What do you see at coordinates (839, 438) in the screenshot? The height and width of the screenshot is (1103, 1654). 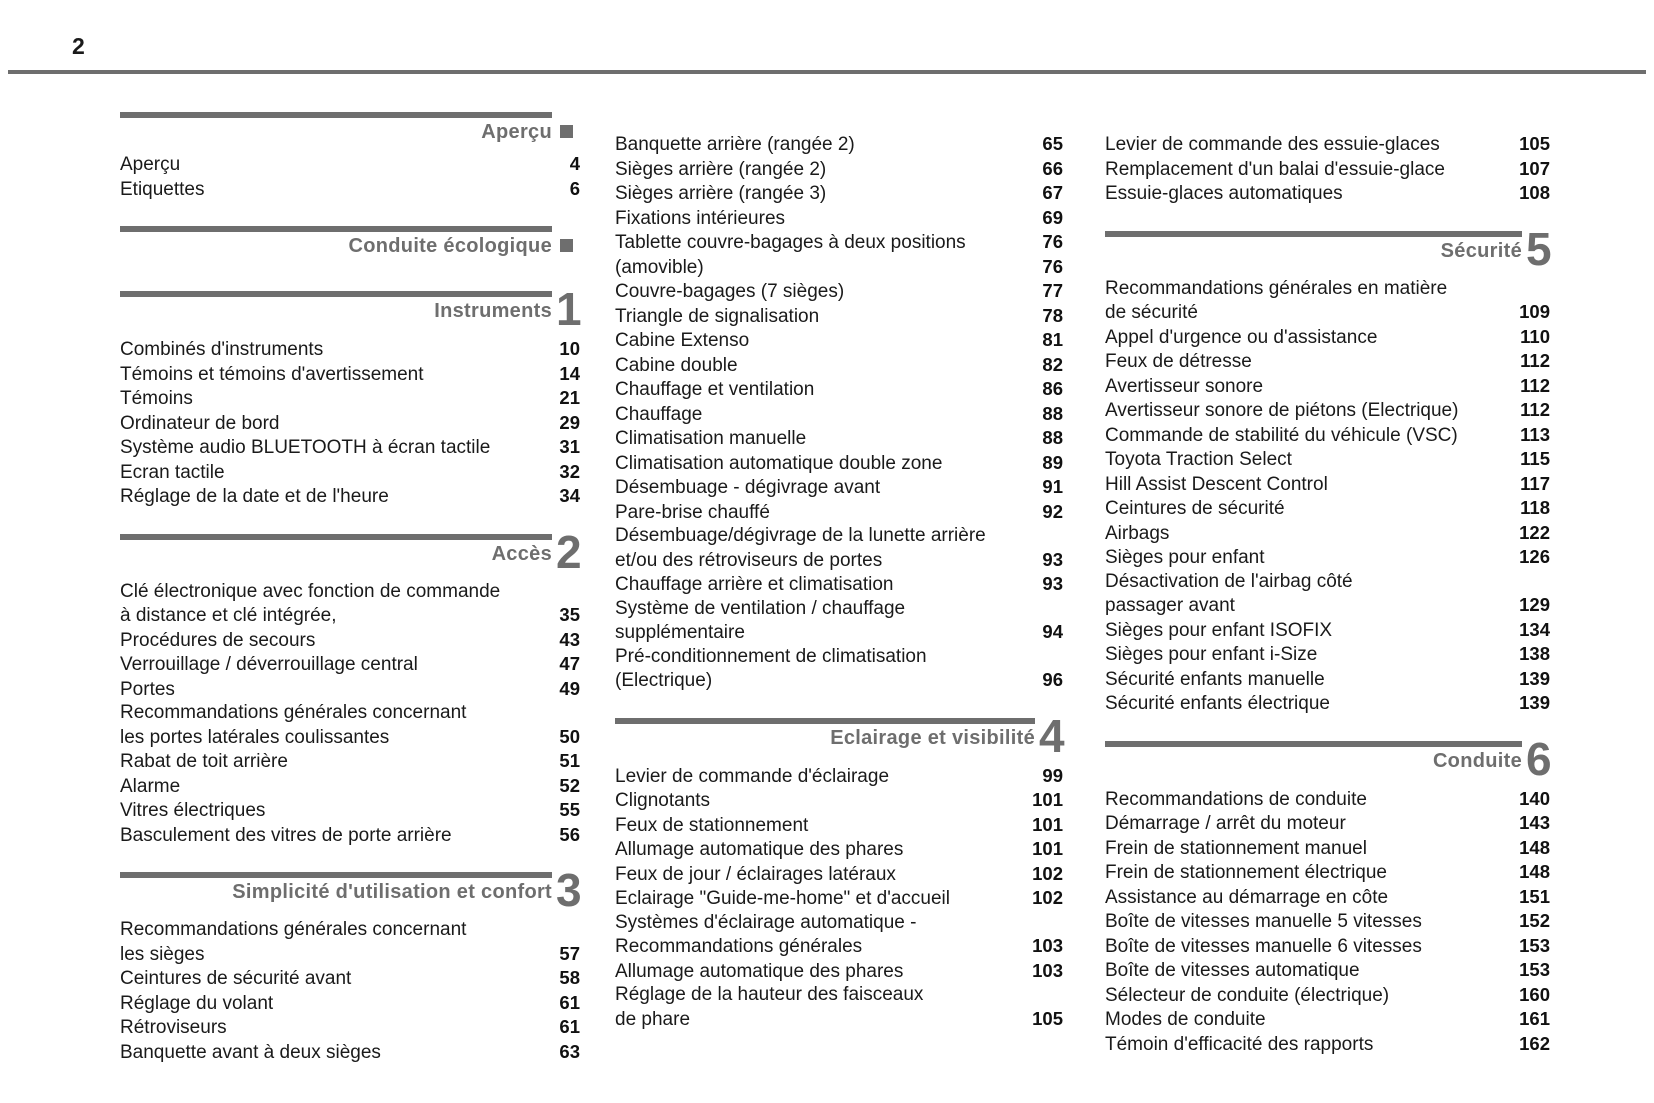 I see `toc-entry: Climatisation manuelle 88` at bounding box center [839, 438].